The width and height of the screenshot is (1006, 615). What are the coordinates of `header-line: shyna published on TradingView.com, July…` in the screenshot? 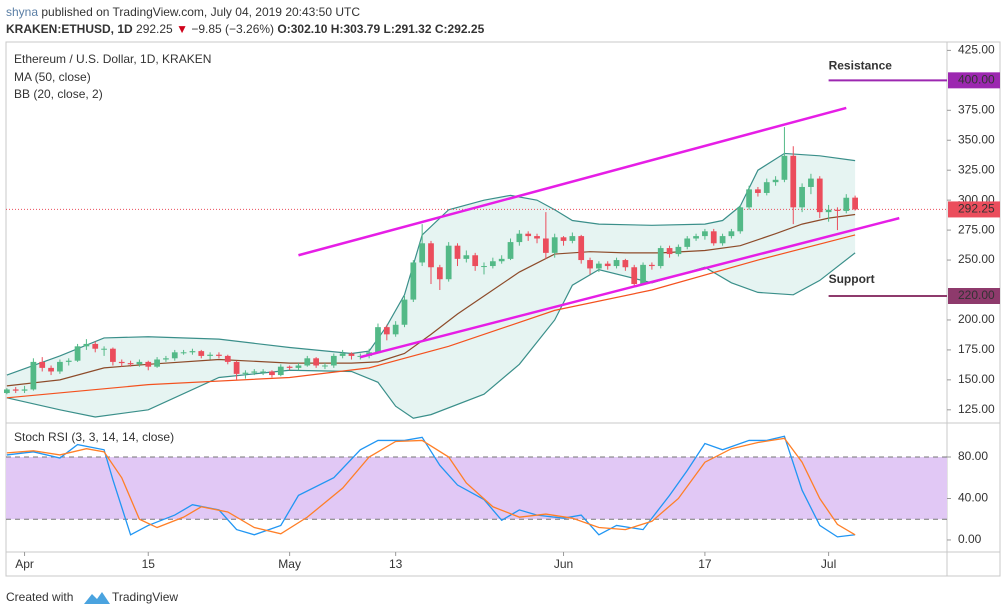 It's located at (183, 12).